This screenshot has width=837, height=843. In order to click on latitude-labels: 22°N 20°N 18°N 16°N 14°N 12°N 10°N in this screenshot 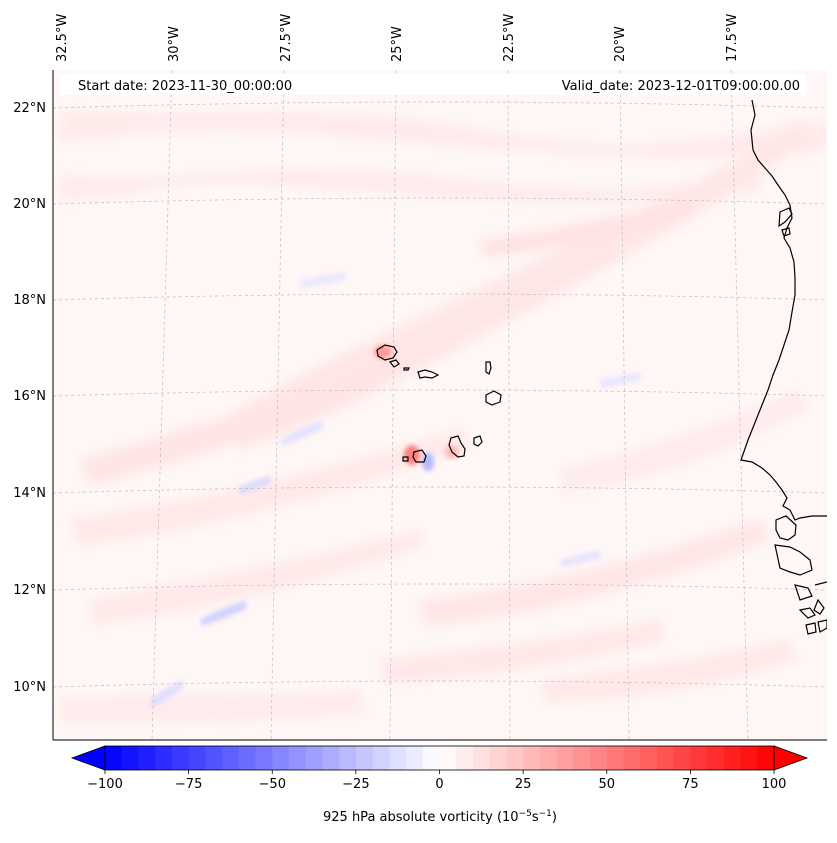, I will do `click(29, 398)`.